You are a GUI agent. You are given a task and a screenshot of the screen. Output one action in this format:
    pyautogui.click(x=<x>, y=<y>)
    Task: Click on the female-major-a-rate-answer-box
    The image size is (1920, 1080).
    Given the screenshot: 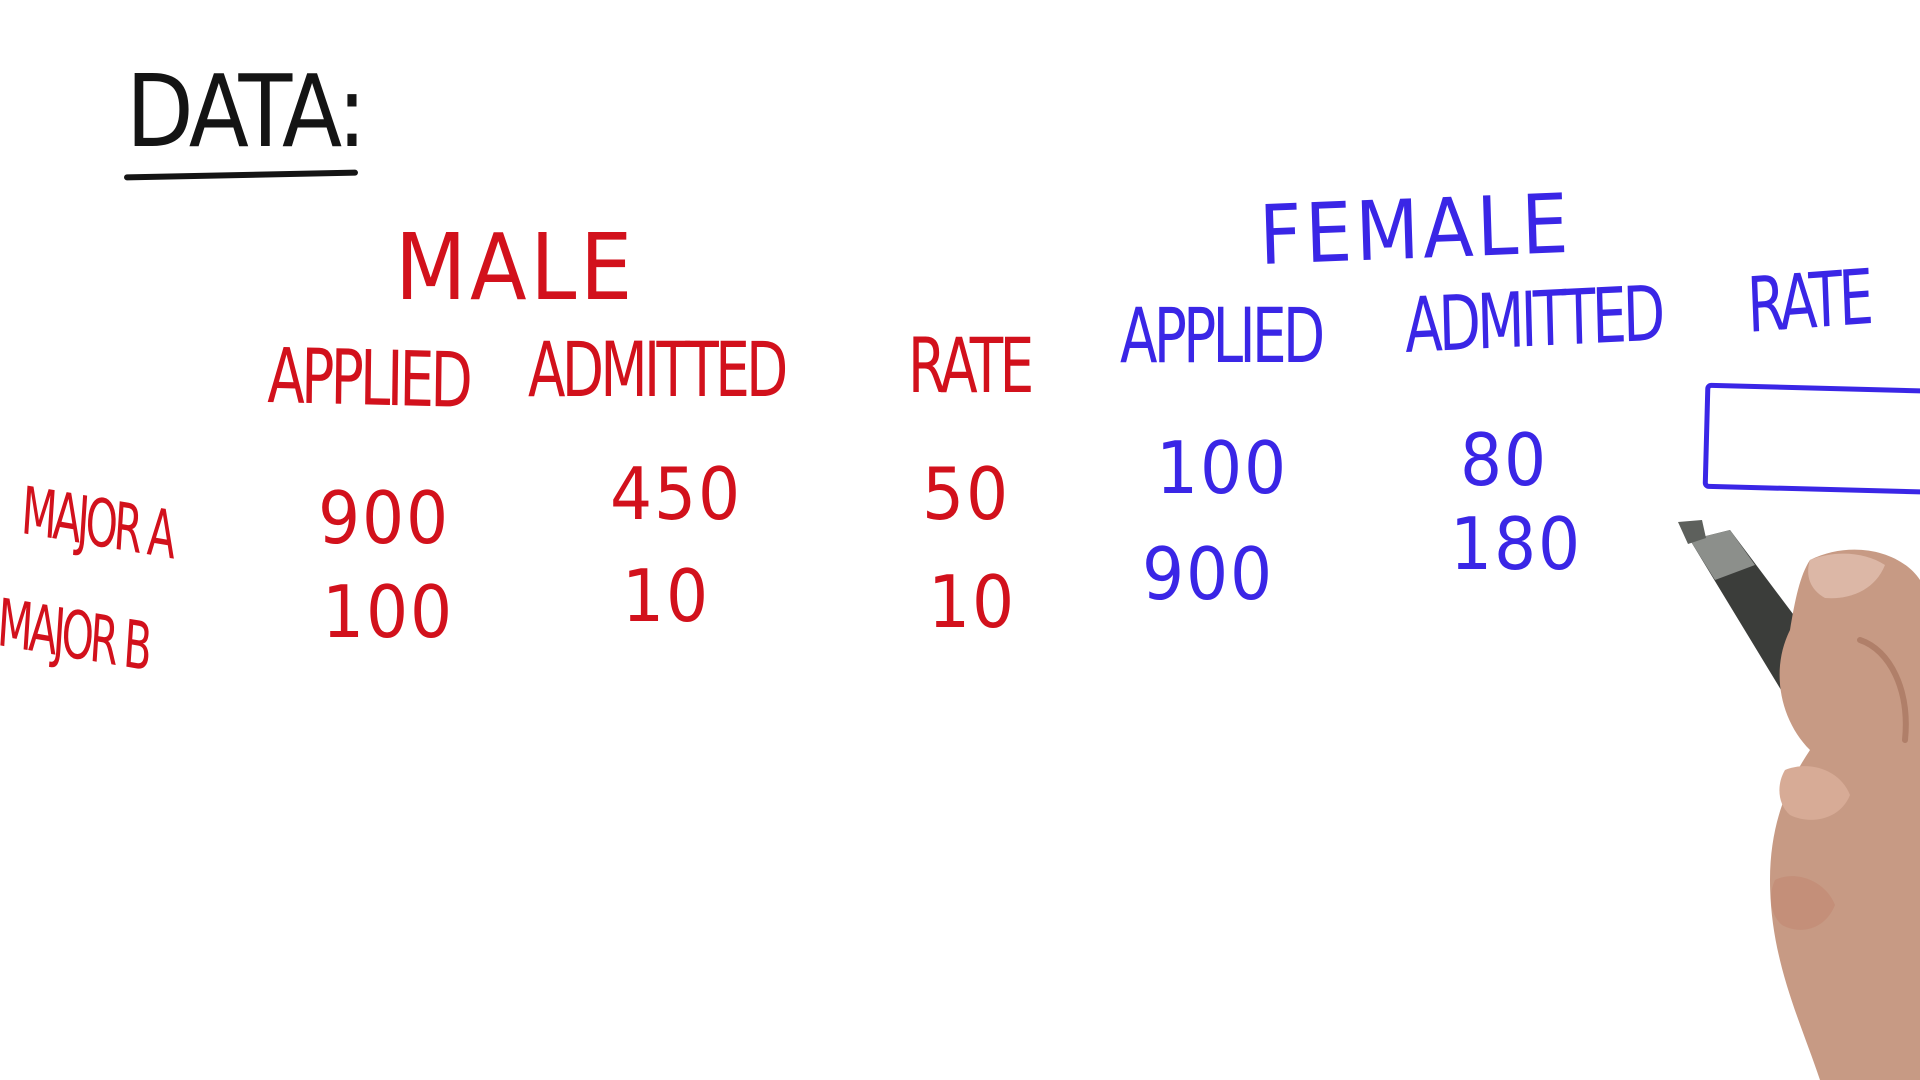 What is the action you would take?
    pyautogui.click(x=1811, y=439)
    